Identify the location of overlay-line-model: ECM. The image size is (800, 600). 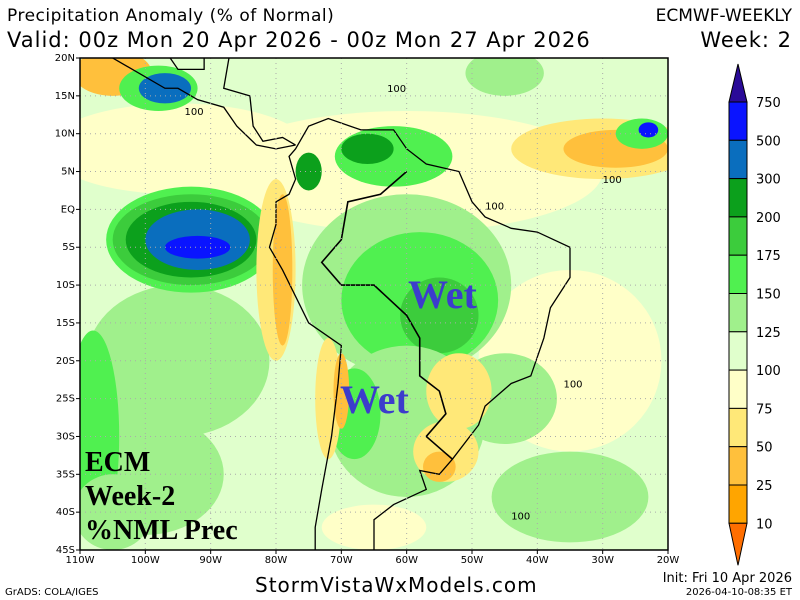
(118, 462).